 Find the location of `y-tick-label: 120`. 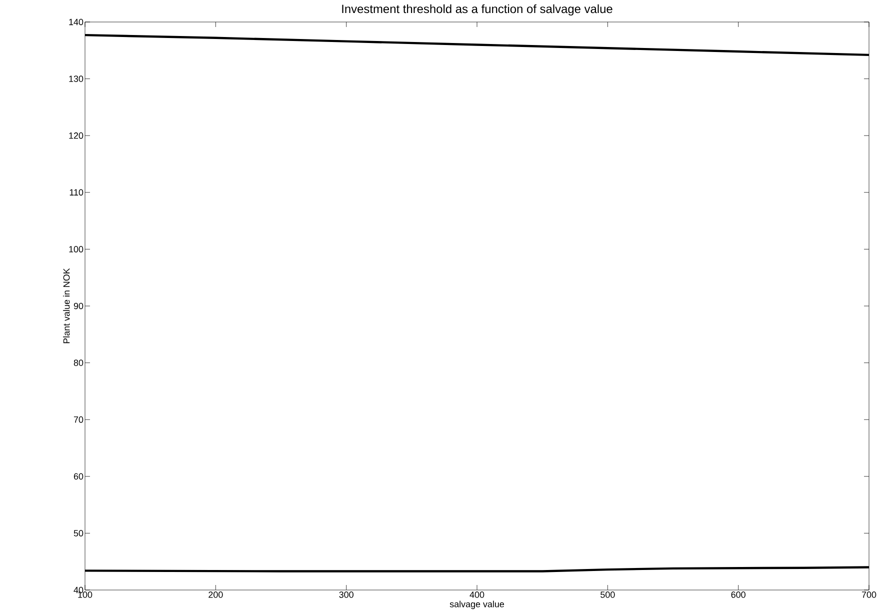

y-tick-label: 120 is located at coordinates (76, 135).